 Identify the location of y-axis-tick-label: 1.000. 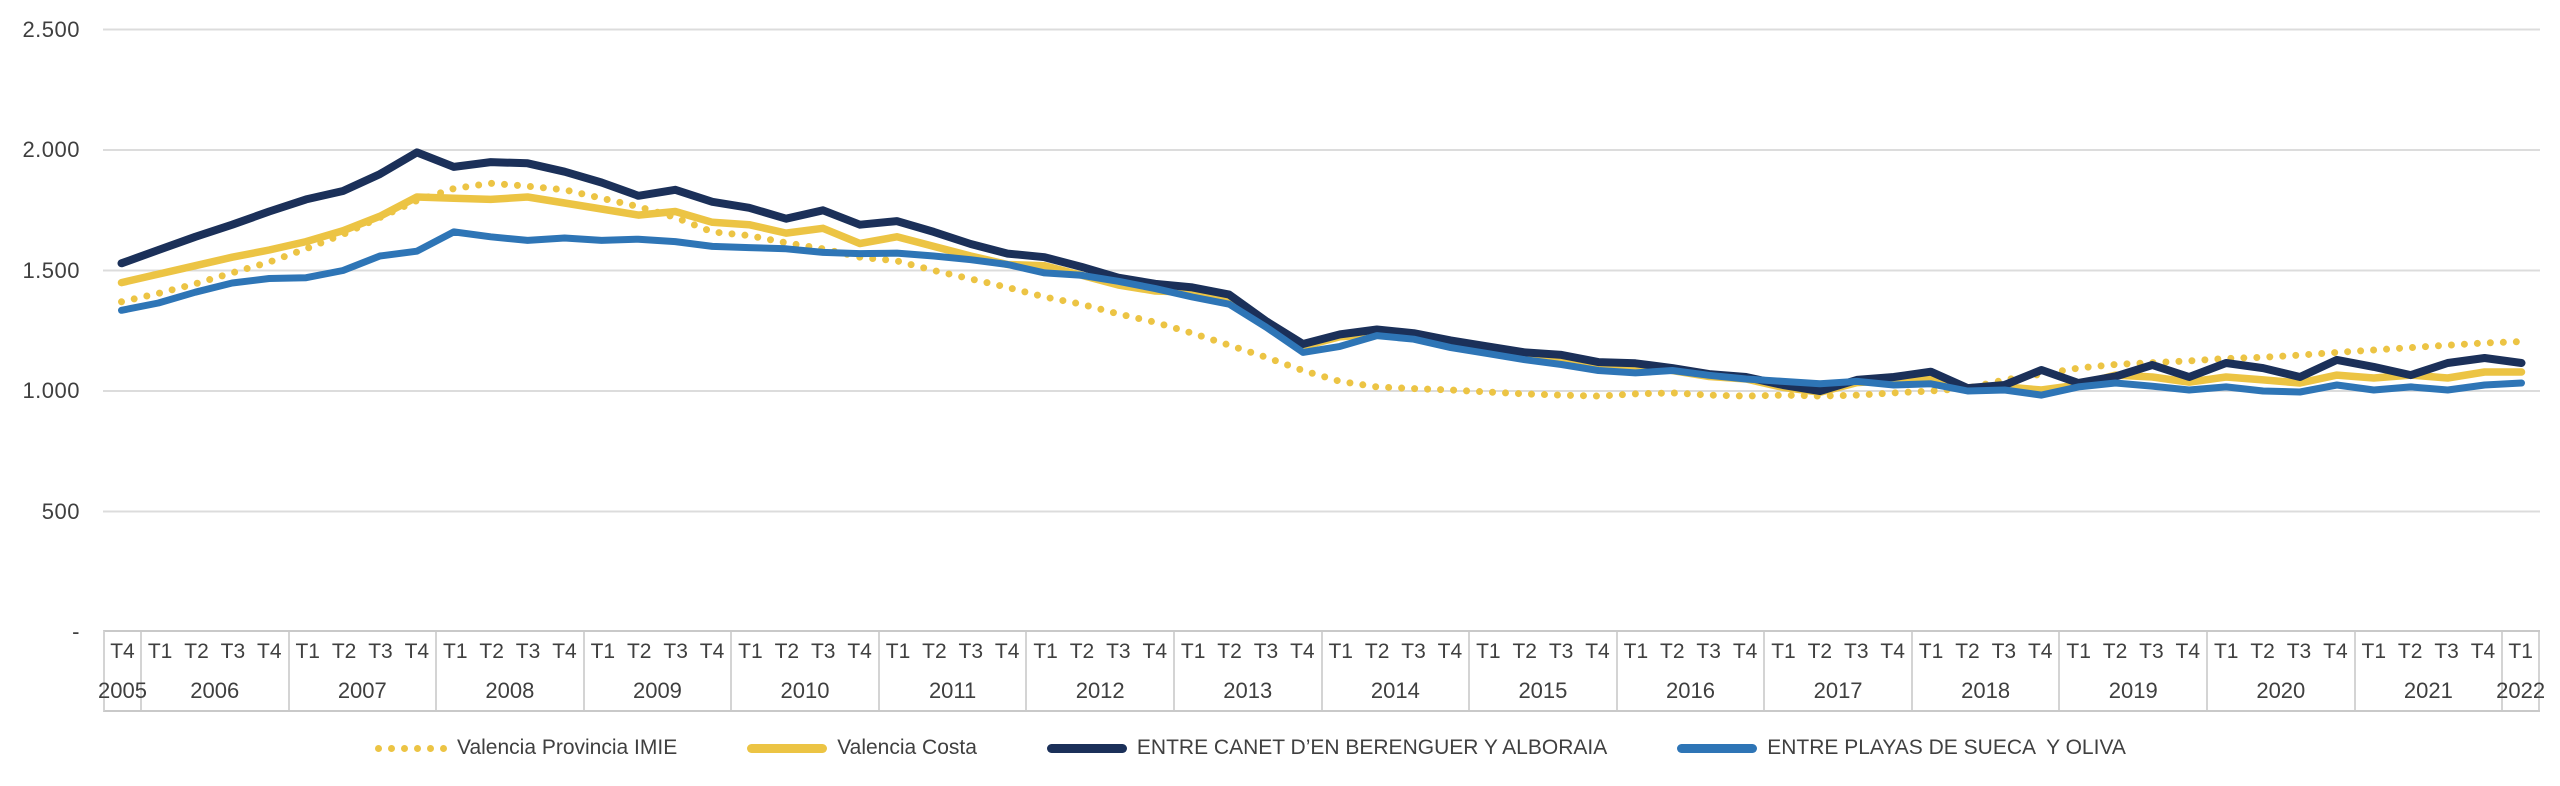
(51, 390).